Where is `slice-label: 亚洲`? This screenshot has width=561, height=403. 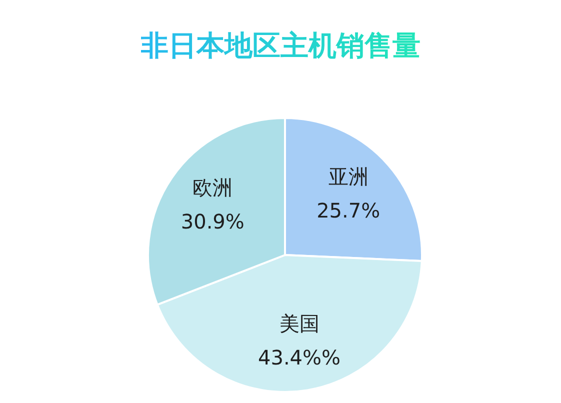 slice-label: 亚洲 is located at coordinates (348, 176).